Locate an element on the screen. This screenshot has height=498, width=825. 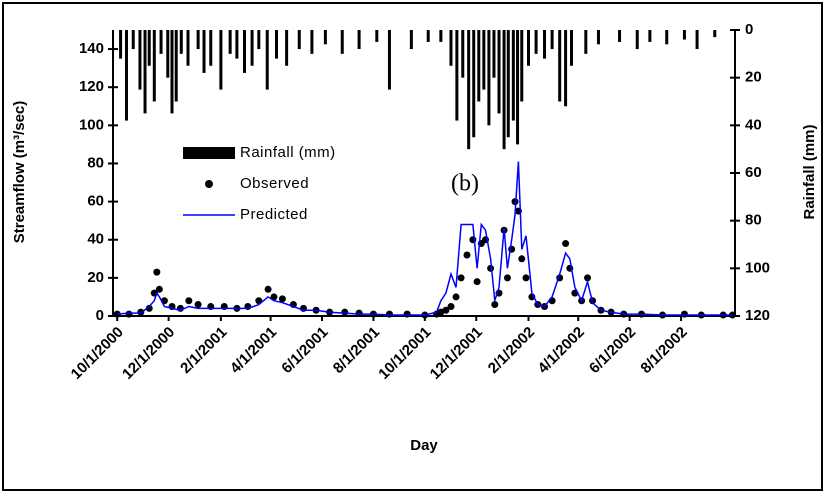
y2-tick-label: 120 is located at coordinates (757, 315).